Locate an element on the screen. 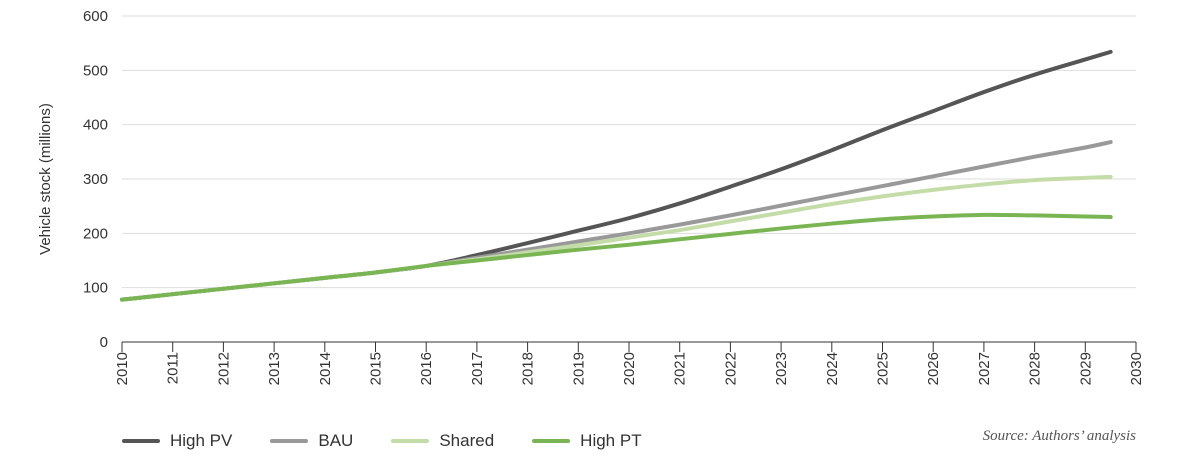 Image resolution: width=1200 pixels, height=459 pixels. legend: High PV BAU Shared High PT is located at coordinates (401, 441).